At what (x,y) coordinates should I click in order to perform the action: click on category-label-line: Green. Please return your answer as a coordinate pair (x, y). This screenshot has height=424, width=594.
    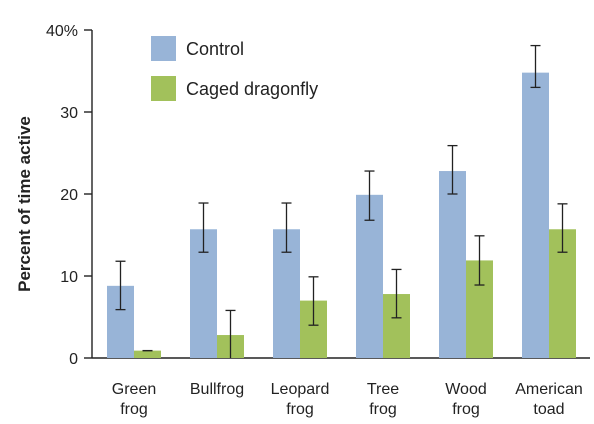
    Looking at the image, I should click on (134, 389).